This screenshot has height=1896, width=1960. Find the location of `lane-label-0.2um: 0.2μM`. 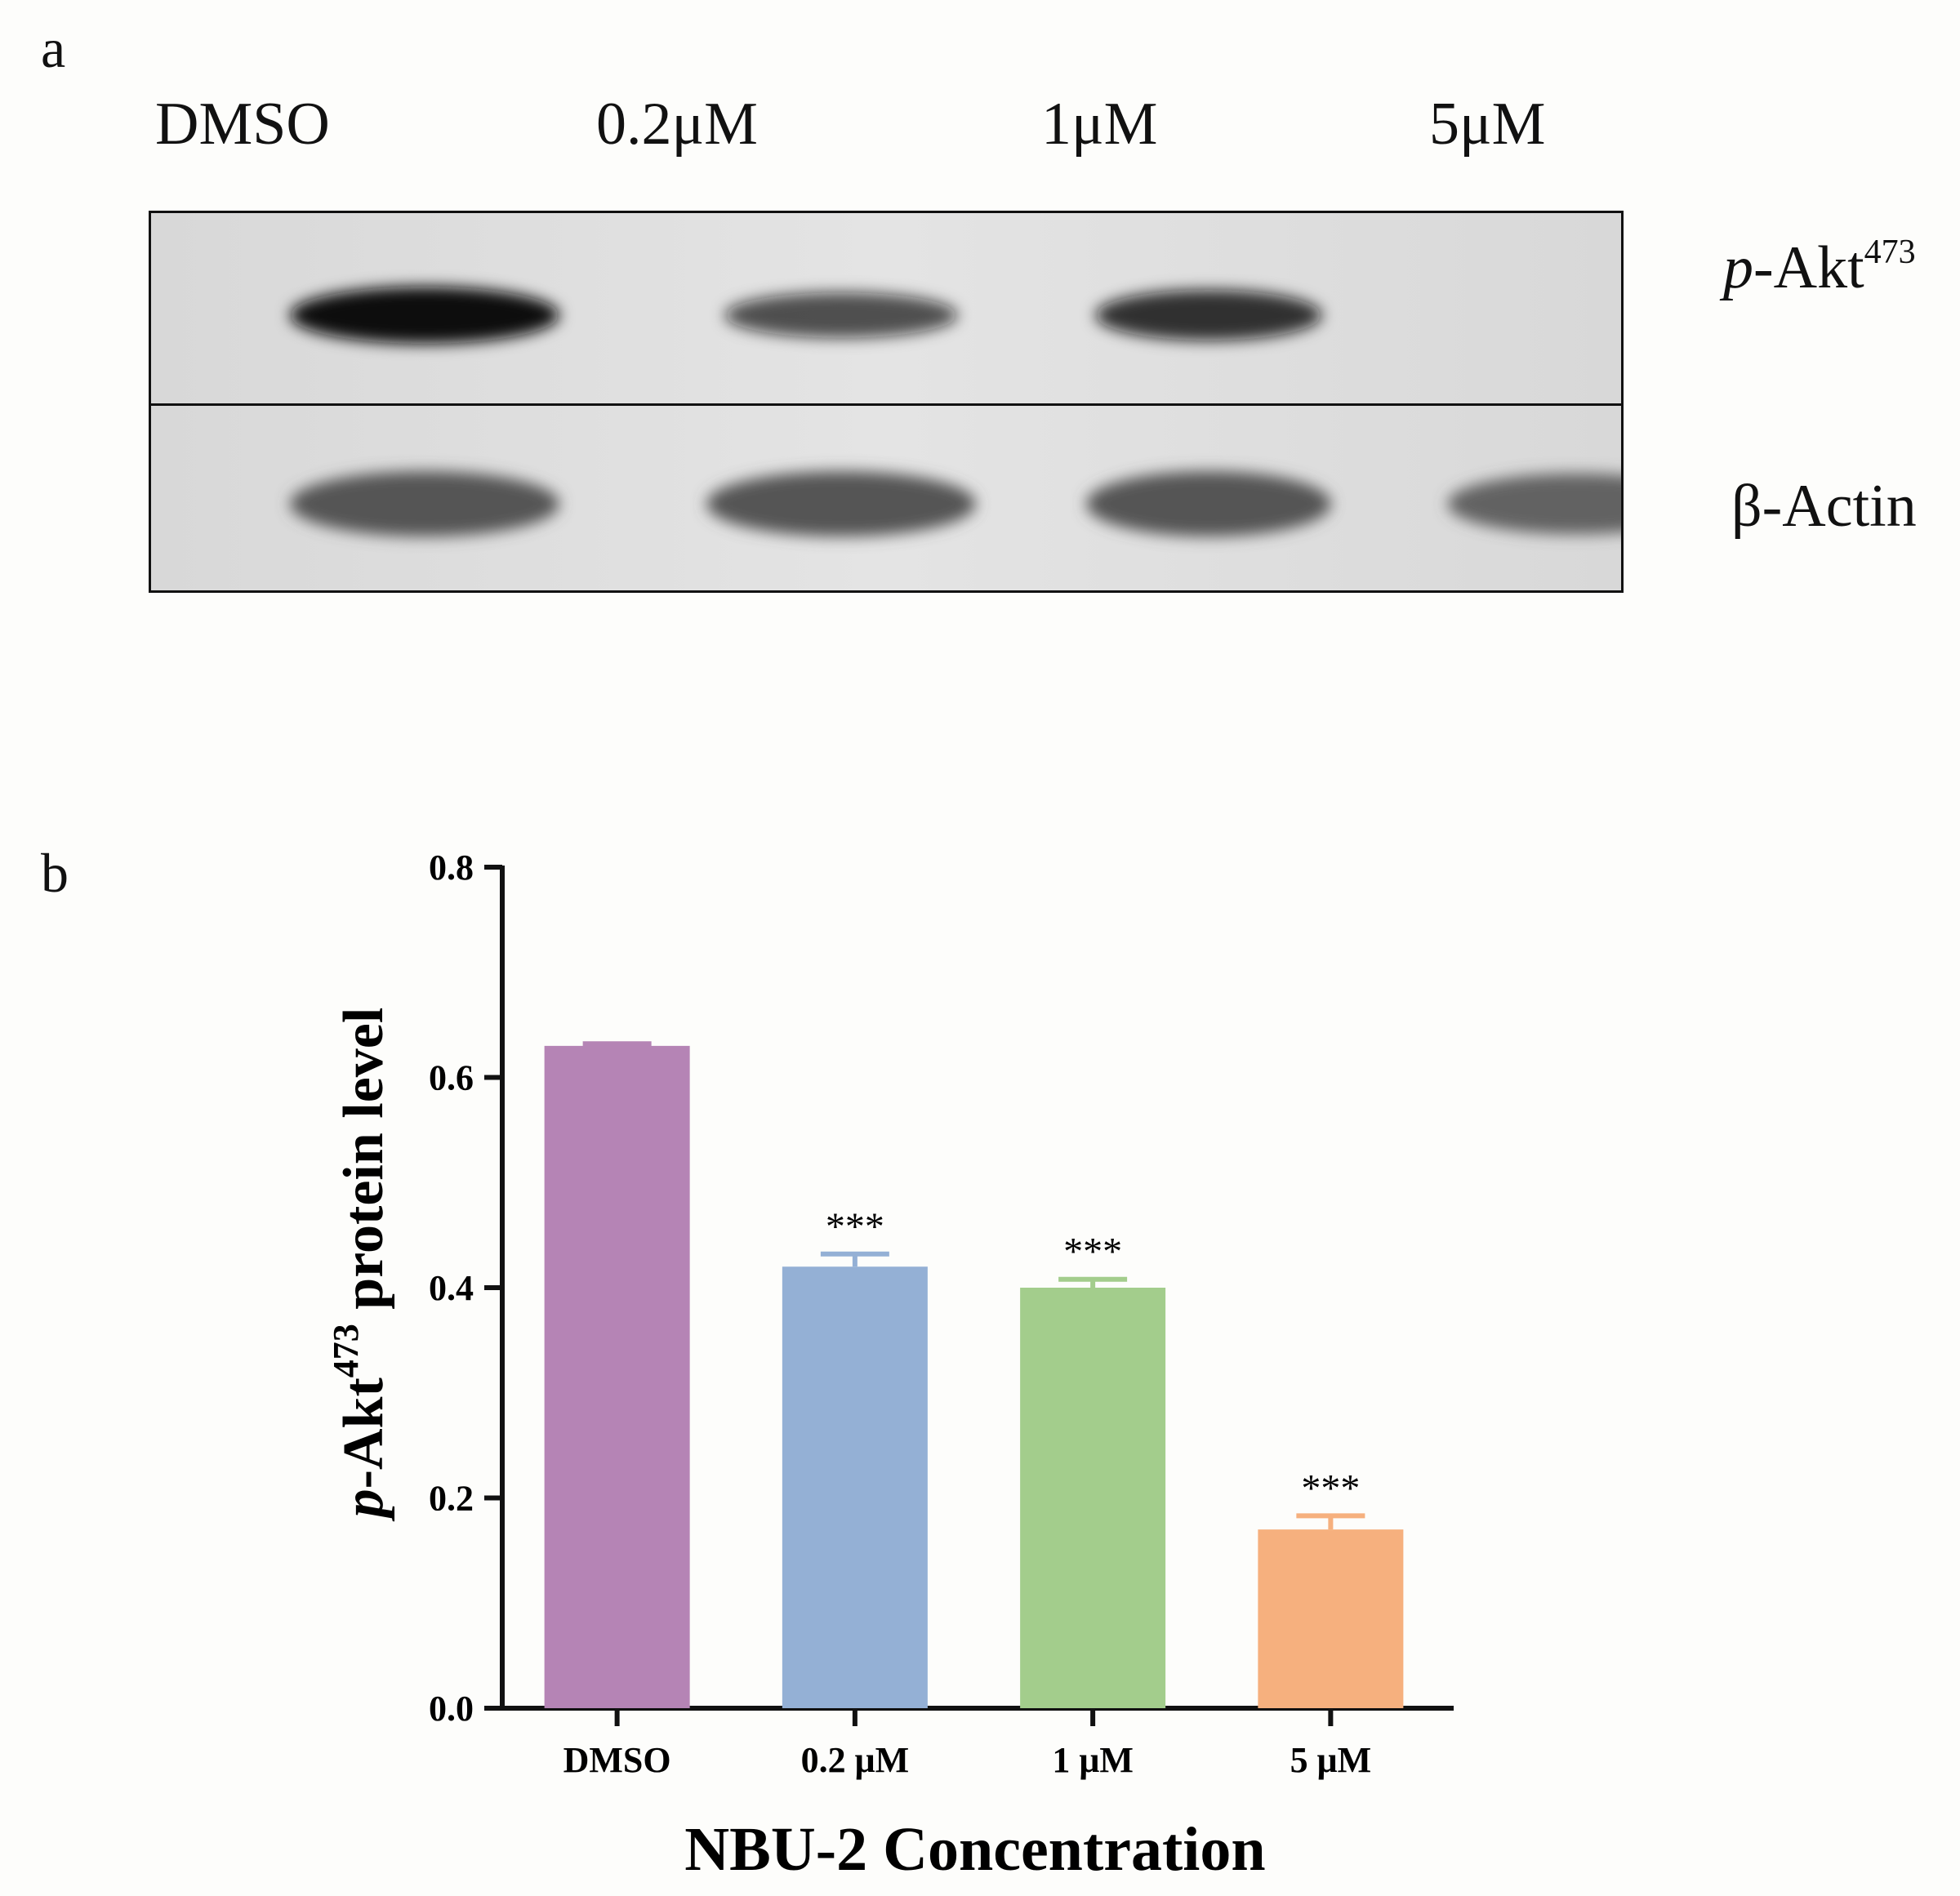

lane-label-0.2um: 0.2μM is located at coordinates (677, 125).